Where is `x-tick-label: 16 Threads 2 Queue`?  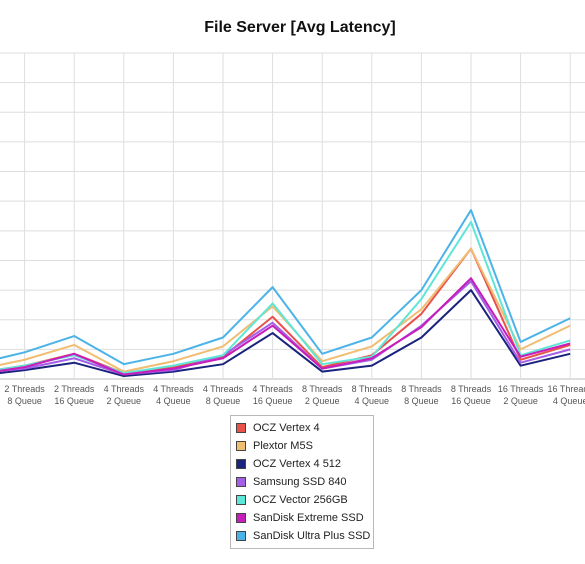
x-tick-label: 16 Threads 2 Queue is located at coordinates (521, 395).